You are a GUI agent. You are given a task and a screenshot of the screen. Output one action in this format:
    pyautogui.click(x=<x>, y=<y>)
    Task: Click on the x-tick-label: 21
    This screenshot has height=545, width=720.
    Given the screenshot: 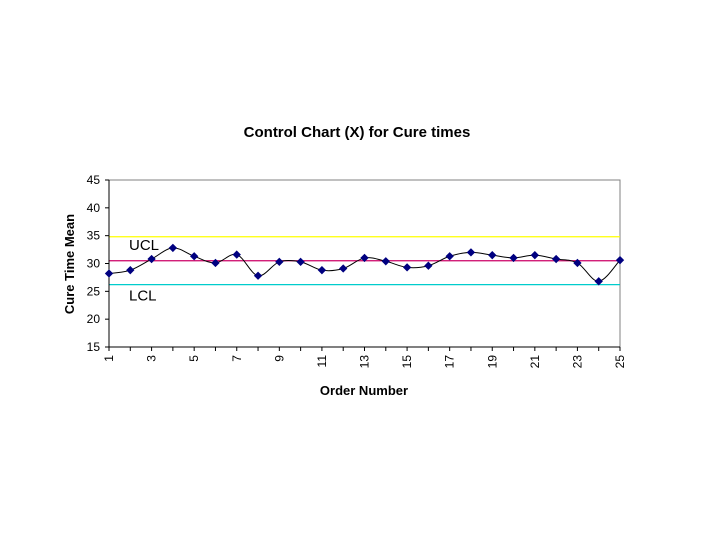 What is the action you would take?
    pyautogui.click(x=535, y=362)
    